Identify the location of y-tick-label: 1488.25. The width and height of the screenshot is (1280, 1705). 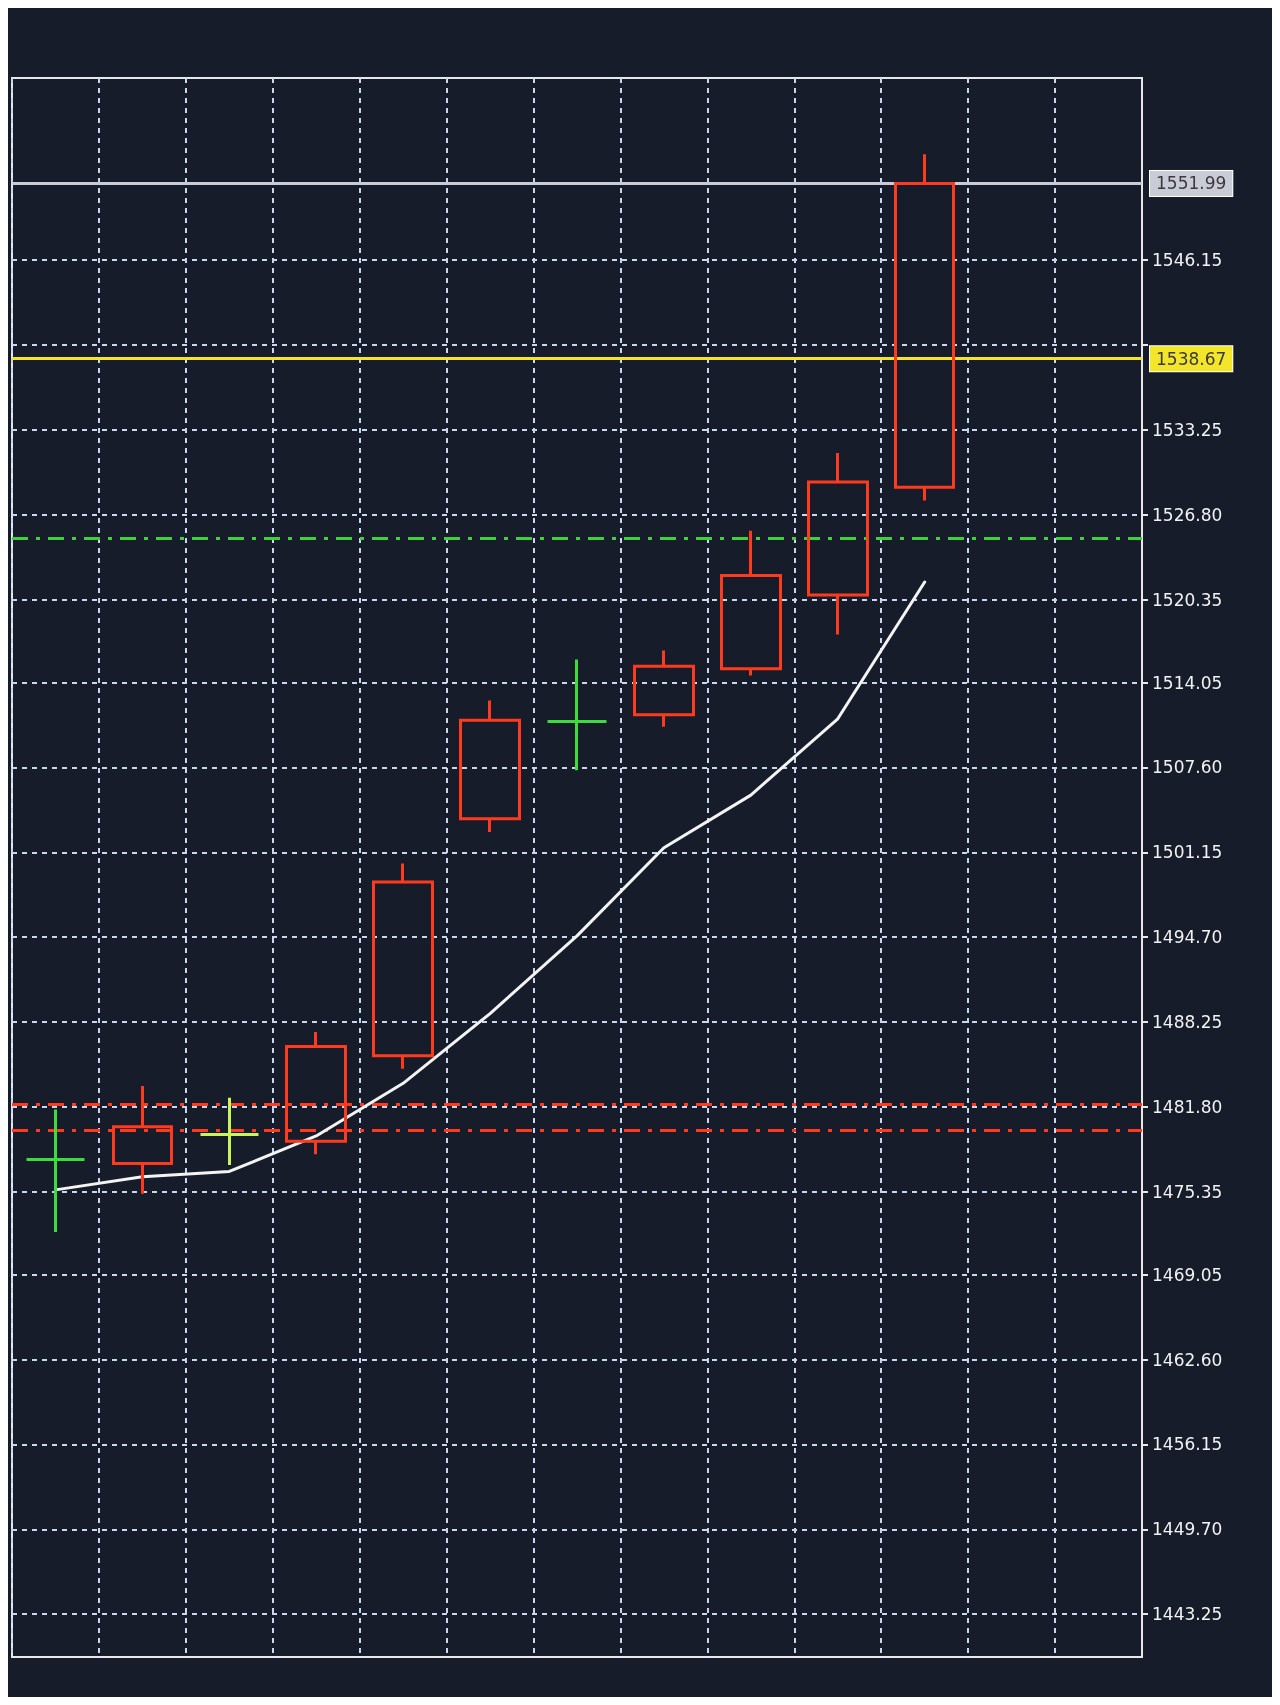
(1187, 1022).